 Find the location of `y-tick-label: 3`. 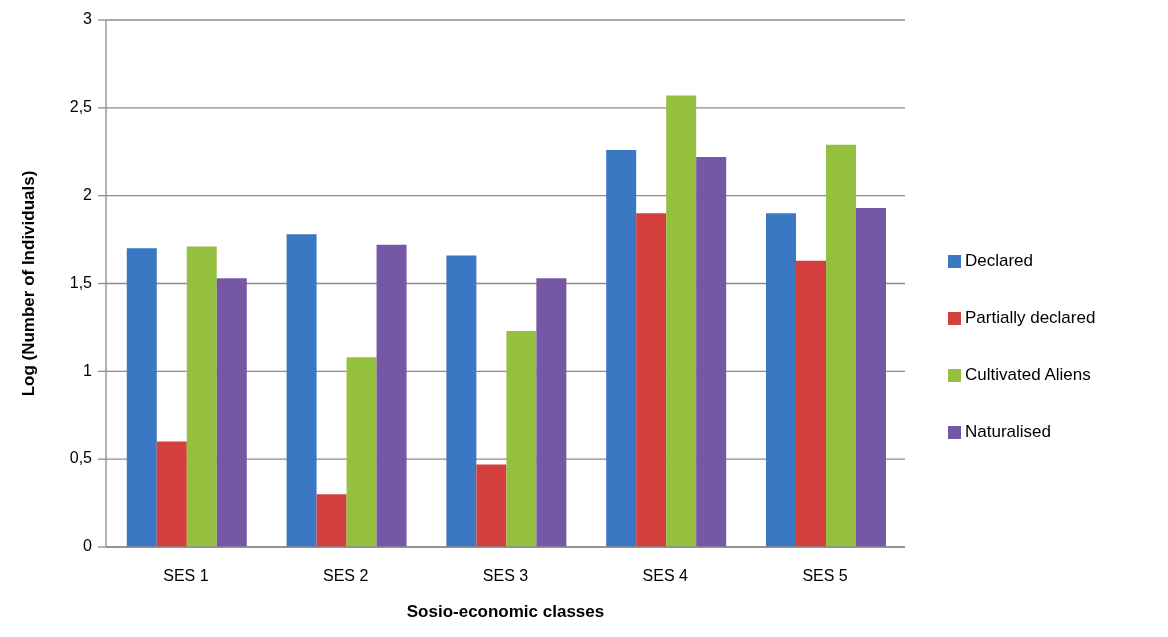

y-tick-label: 3 is located at coordinates (88, 19).